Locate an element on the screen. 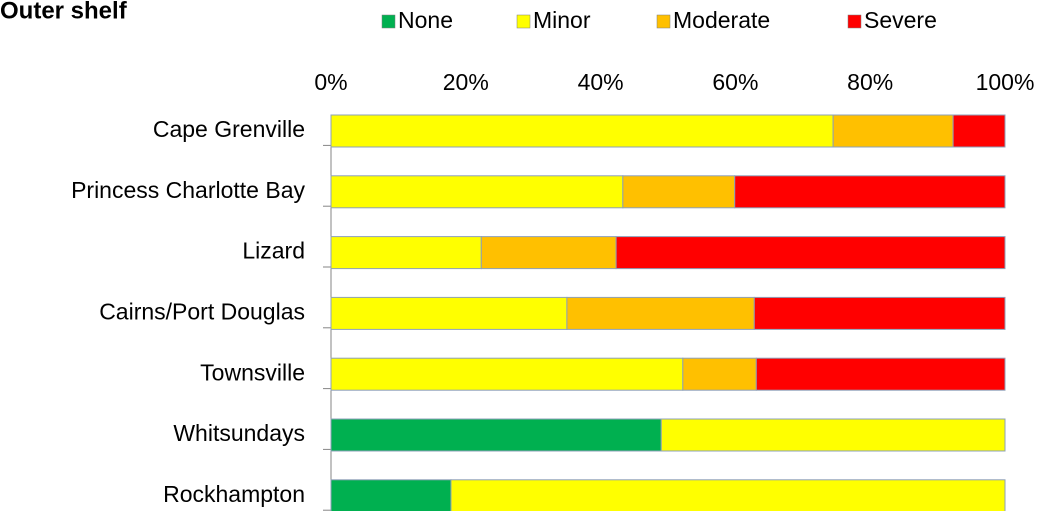 Image resolution: width=1046 pixels, height=511 pixels. x-tick-label: 80% is located at coordinates (870, 82).